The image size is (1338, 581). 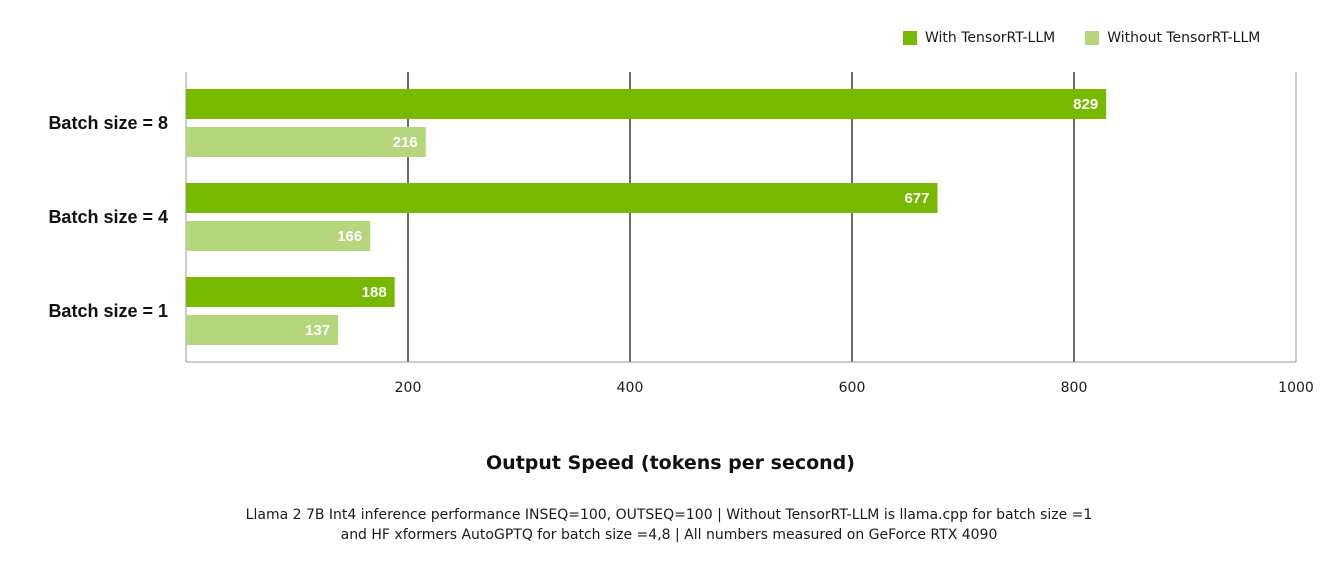 I want to click on x-tick-label: 200, so click(x=408, y=388).